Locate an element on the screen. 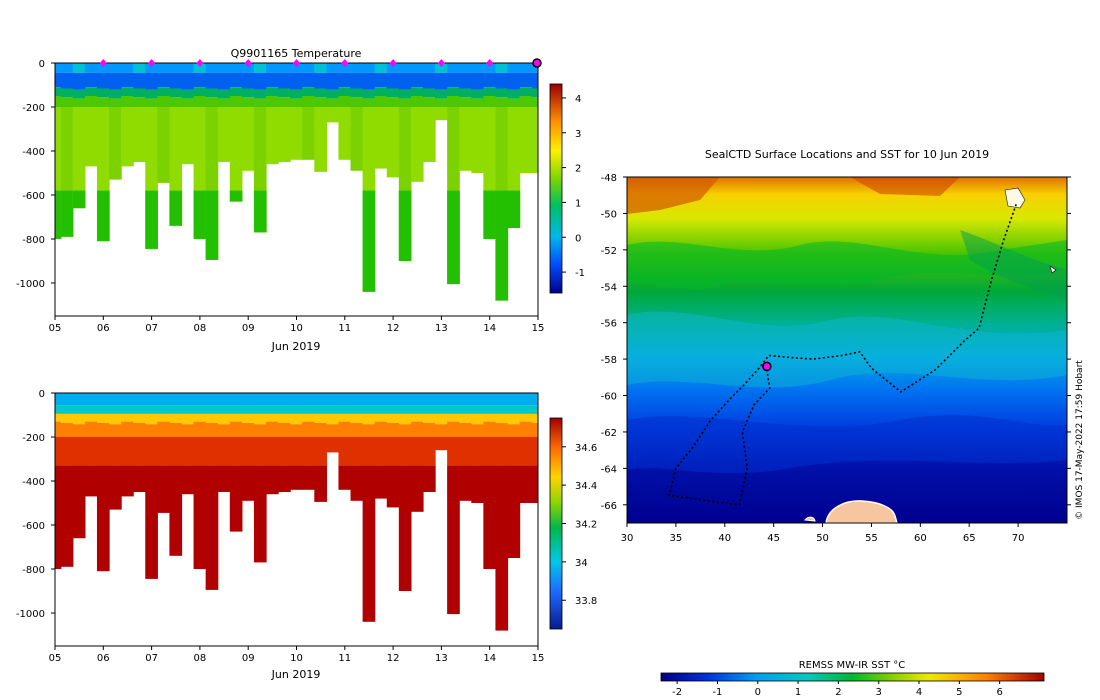 The height and width of the screenshot is (700, 1100). x-tick-label: 06 is located at coordinates (103, 658).